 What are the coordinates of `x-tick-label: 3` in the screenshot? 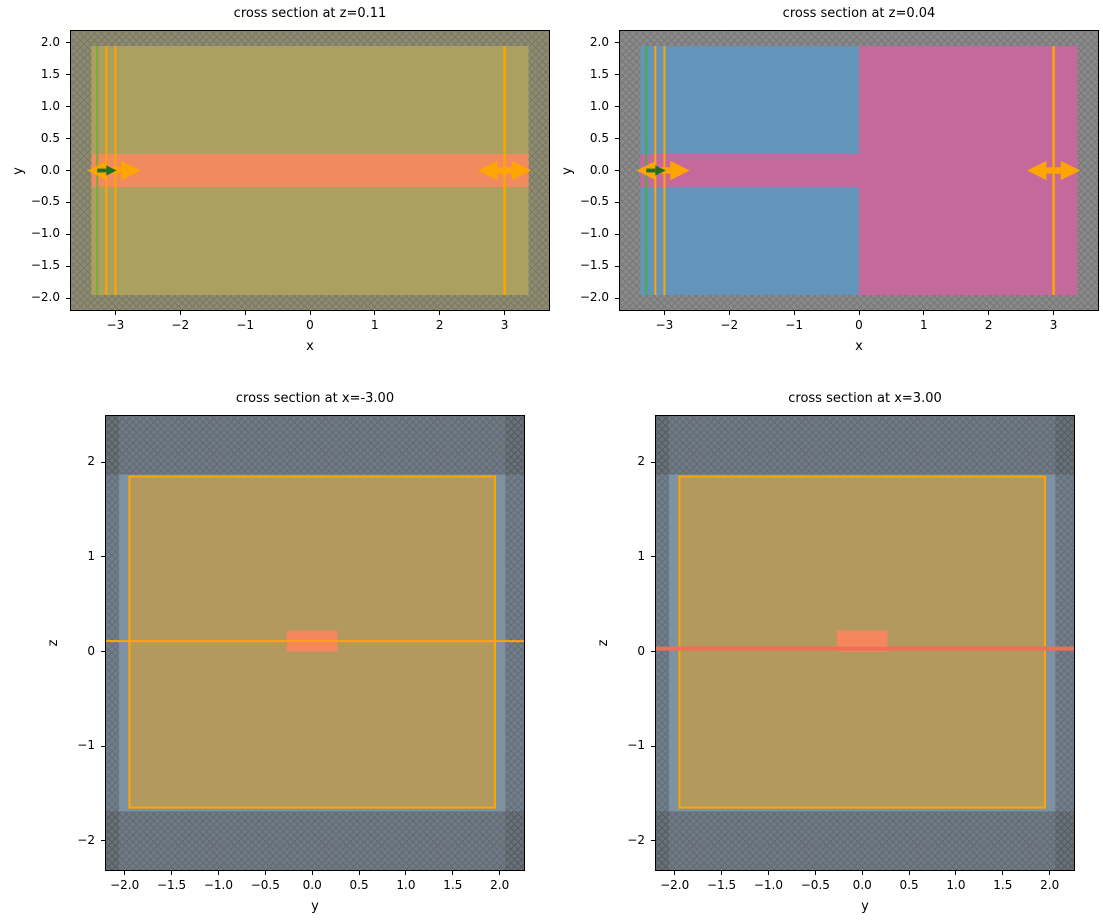 It's located at (504, 325).